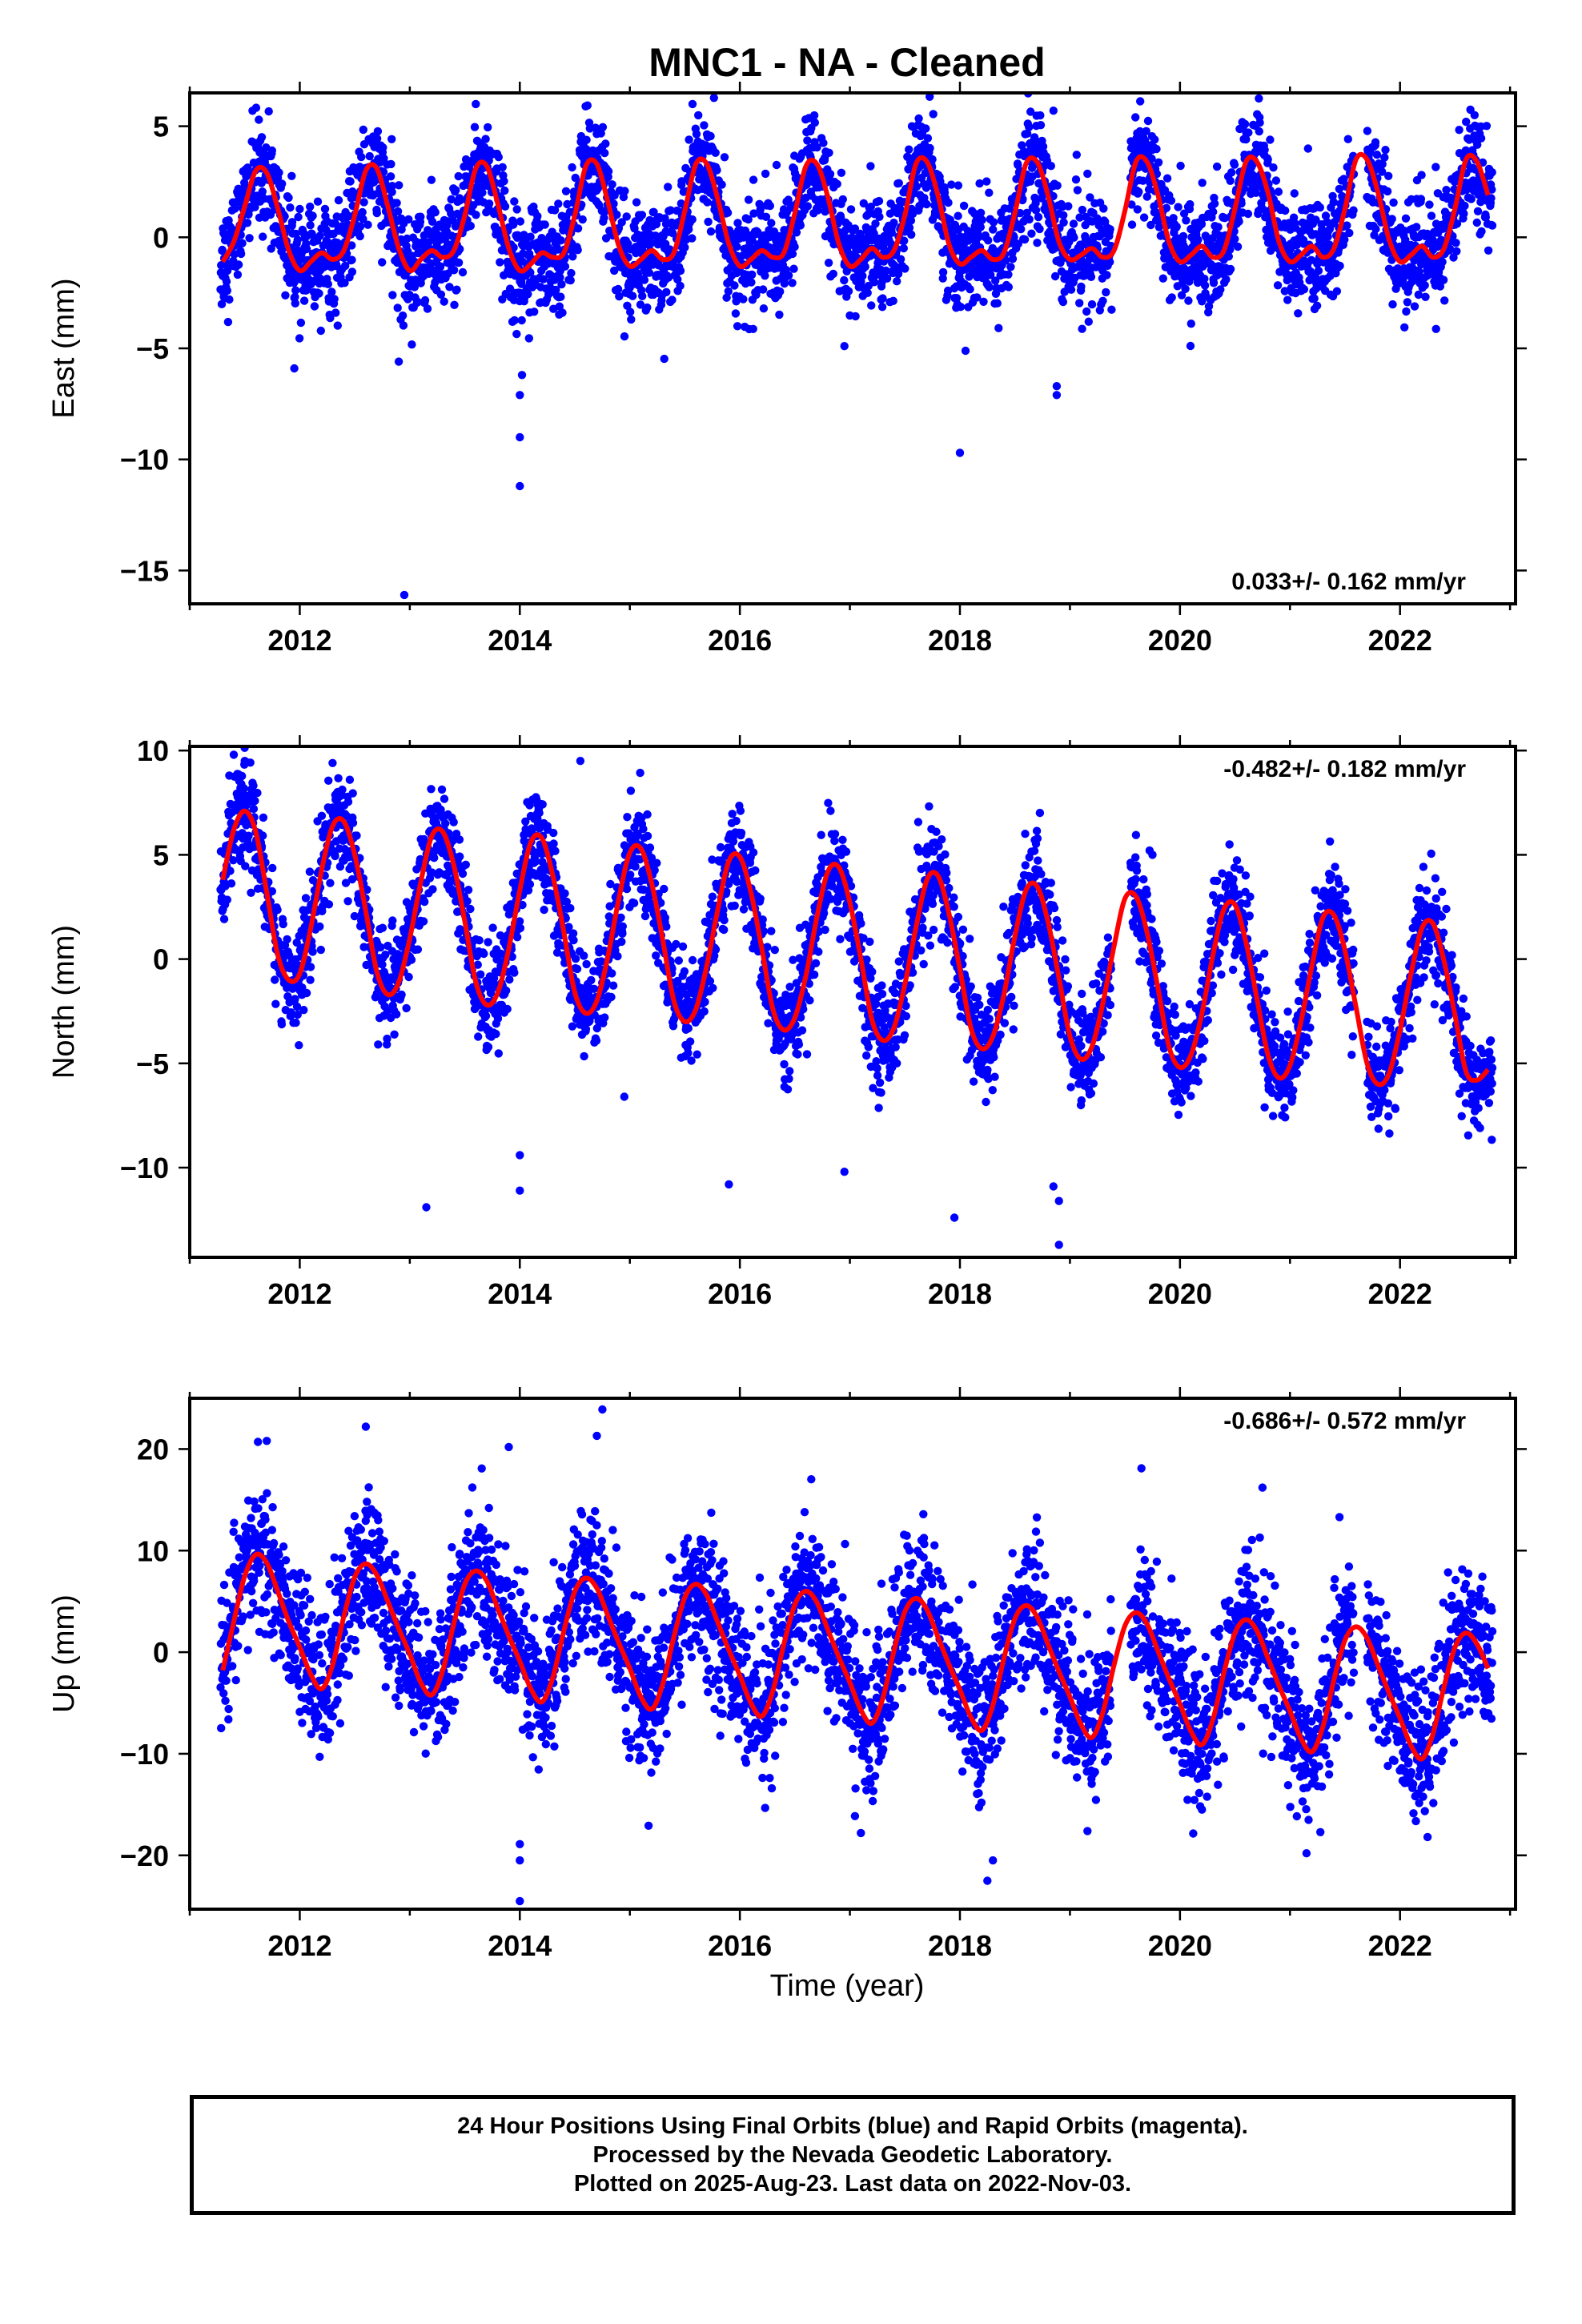 Image resolution: width=1582 pixels, height=2324 pixels. What do you see at coordinates (144, 570) in the screenshot?
I see `y-tick-label: −15` at bounding box center [144, 570].